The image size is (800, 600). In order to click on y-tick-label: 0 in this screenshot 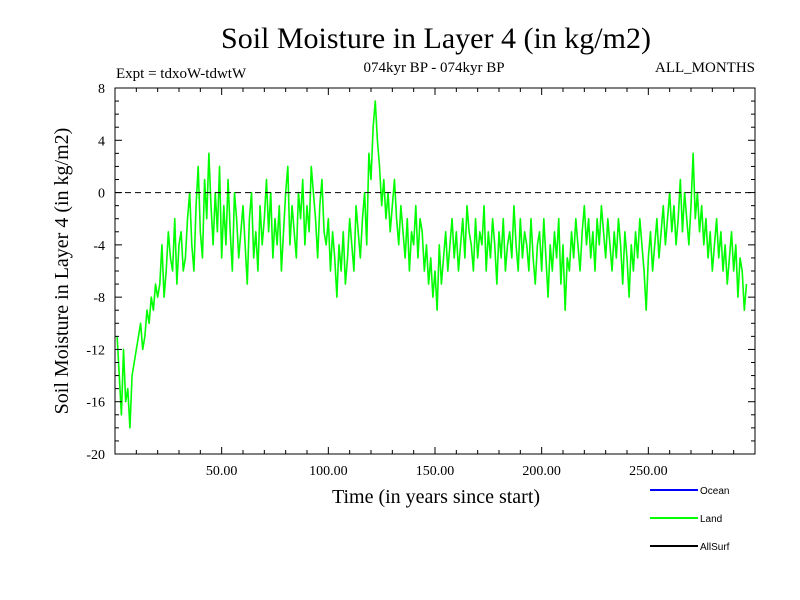, I will do `click(101, 194)`.